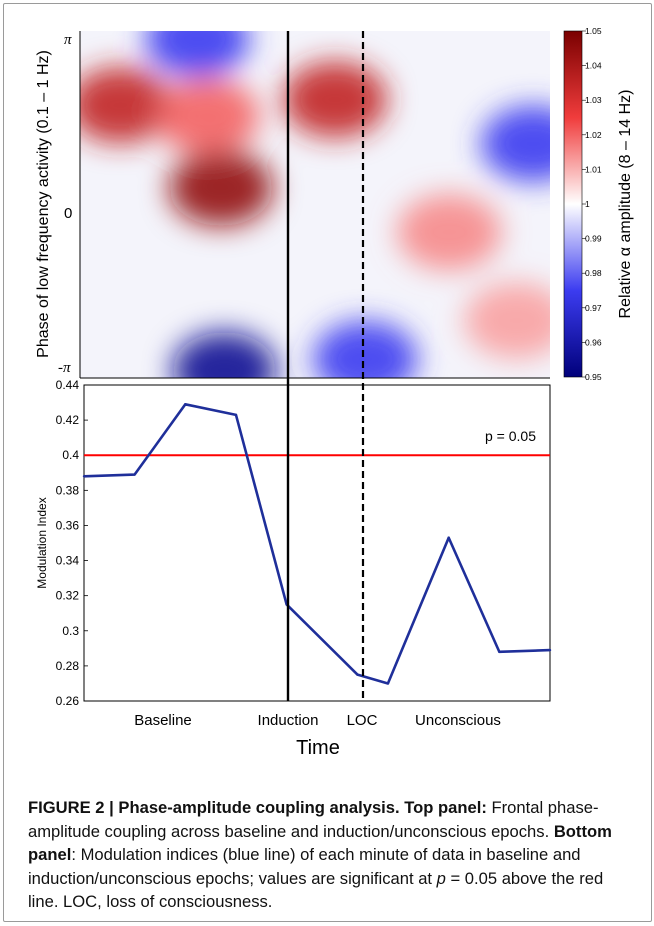 This screenshot has width=654, height=926. Describe the element at coordinates (593, 308) in the screenshot. I see `colorbar-tick-label-8: 0.97` at that location.